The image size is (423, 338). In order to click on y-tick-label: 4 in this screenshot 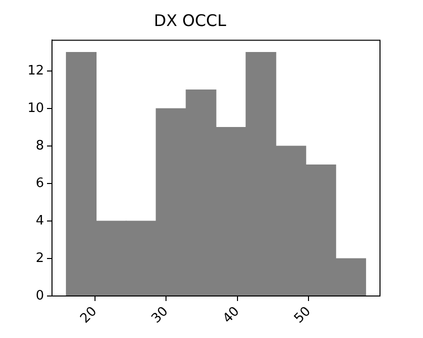, I will do `click(40, 220)`.